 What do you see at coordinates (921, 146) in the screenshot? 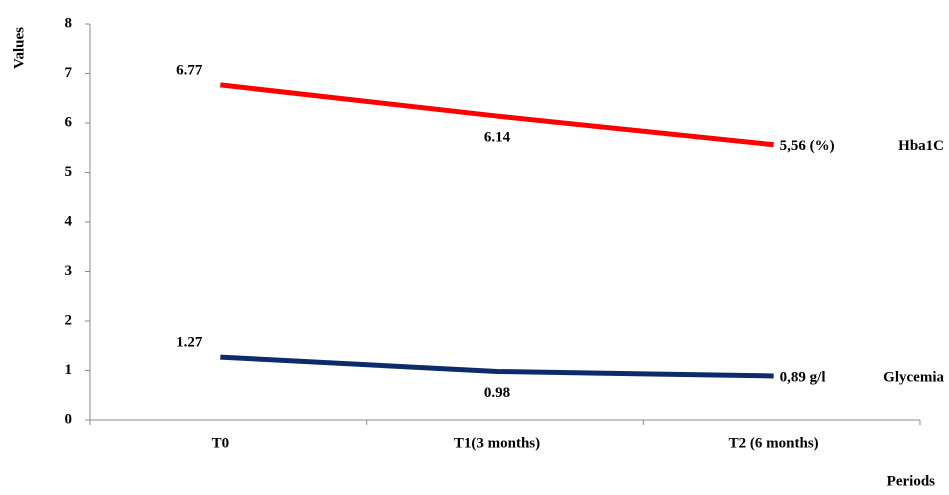
I see `legend-label: Hba1C` at bounding box center [921, 146].